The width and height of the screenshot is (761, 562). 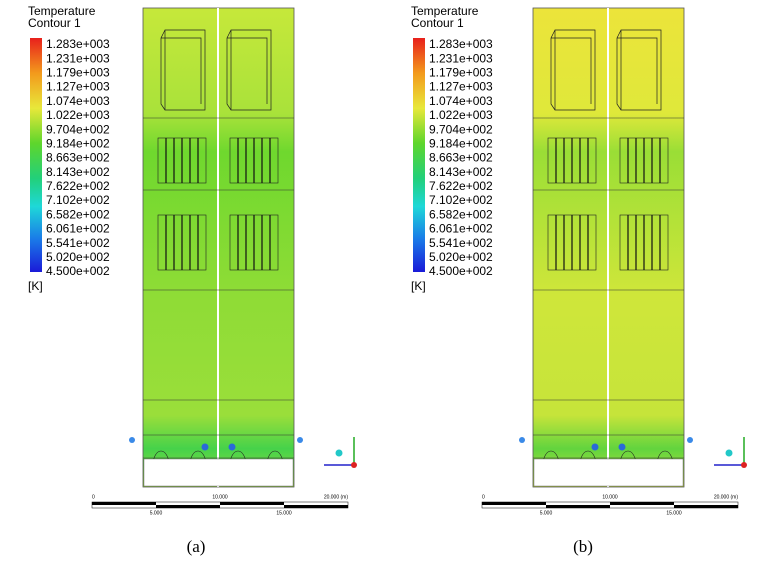 What do you see at coordinates (196, 546) in the screenshot?
I see `panel-label: (a)` at bounding box center [196, 546].